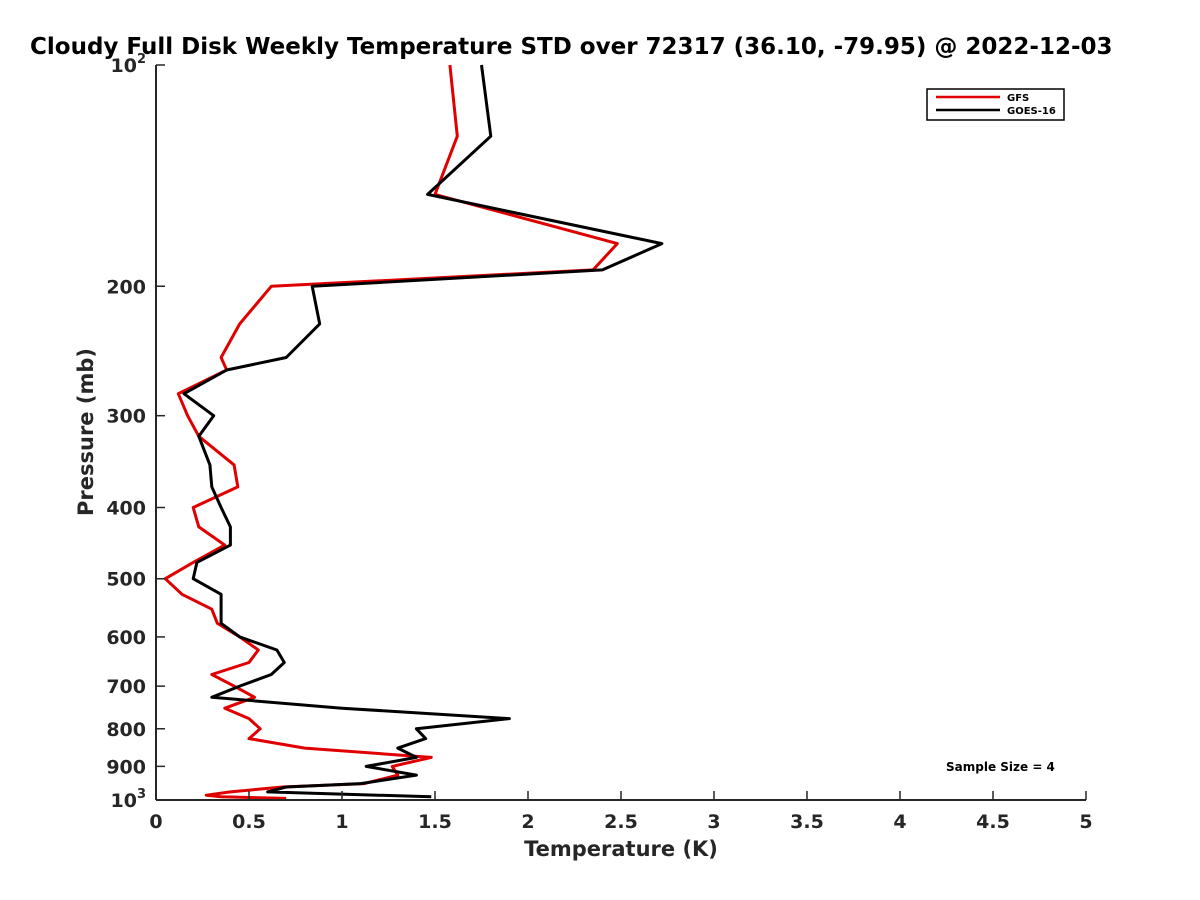  Describe the element at coordinates (713, 822) in the screenshot. I see `x-tick-label: 3` at that location.